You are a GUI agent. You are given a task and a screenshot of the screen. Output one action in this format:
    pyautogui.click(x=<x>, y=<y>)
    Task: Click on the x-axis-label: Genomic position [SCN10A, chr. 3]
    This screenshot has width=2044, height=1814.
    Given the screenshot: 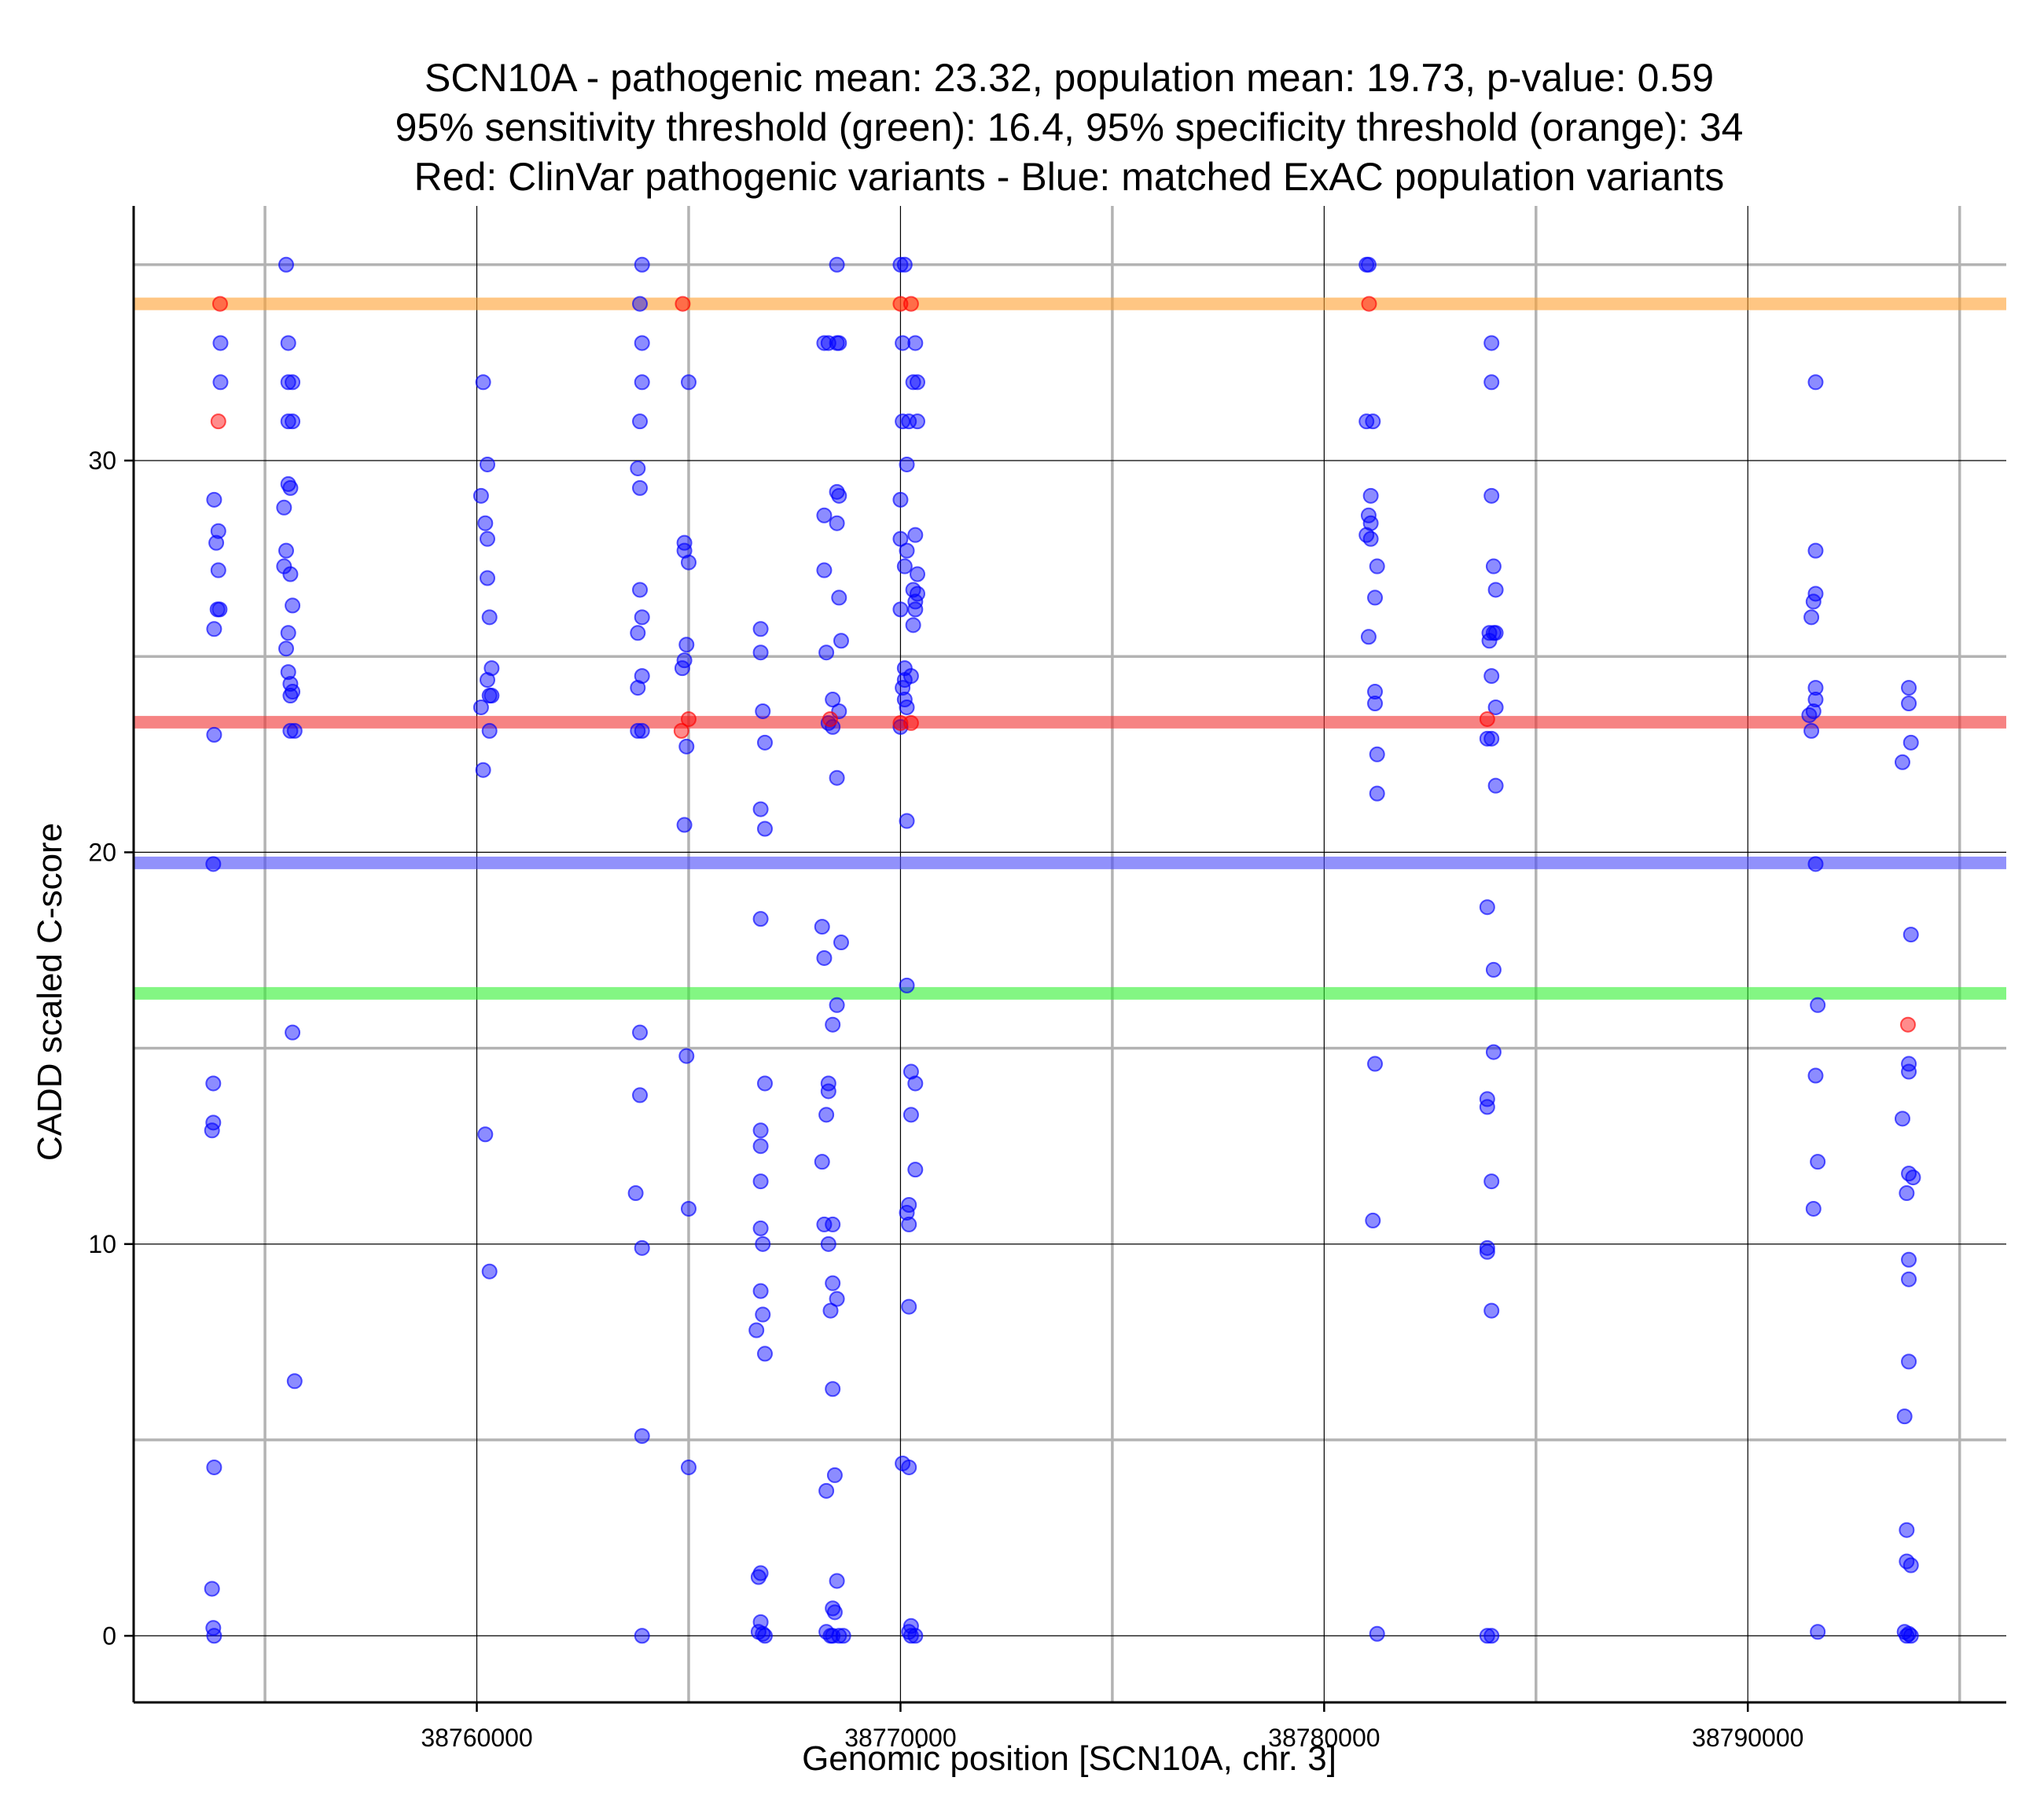 What is the action you would take?
    pyautogui.click(x=1069, y=1758)
    